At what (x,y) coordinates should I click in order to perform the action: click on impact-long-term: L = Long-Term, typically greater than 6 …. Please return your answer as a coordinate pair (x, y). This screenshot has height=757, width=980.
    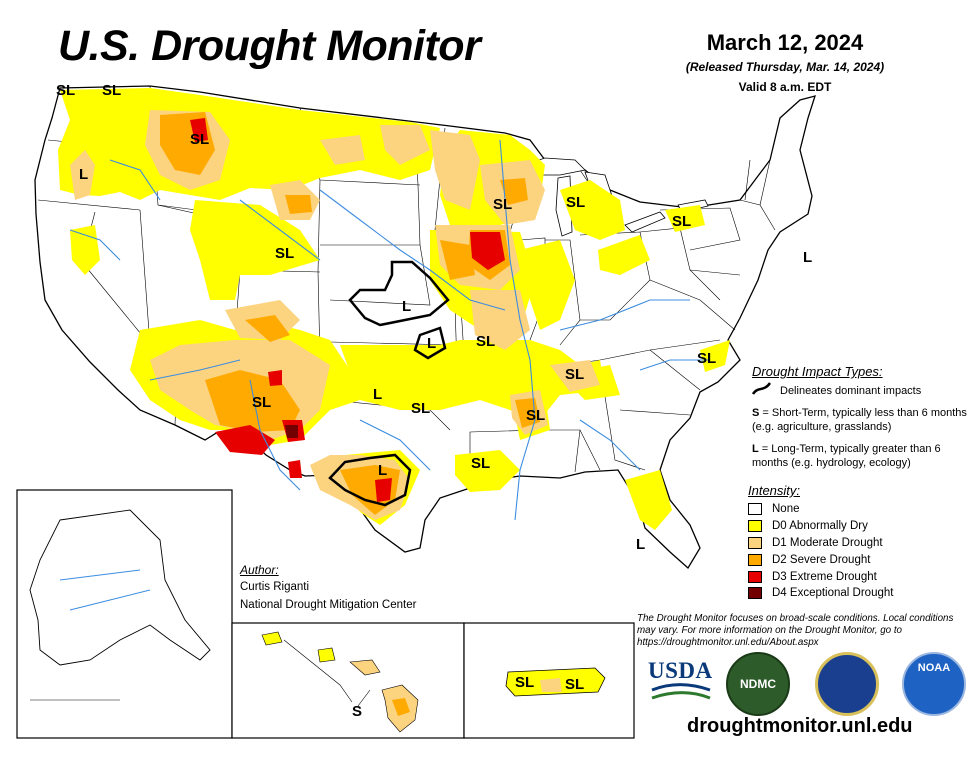
    Looking at the image, I should click on (864, 456).